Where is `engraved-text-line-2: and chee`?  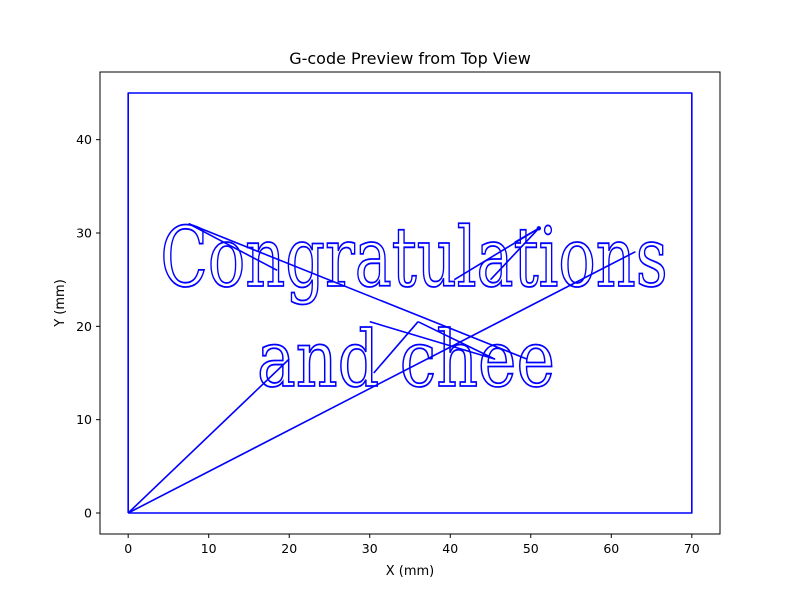
engraved-text-line-2: and chee is located at coordinates (406, 360).